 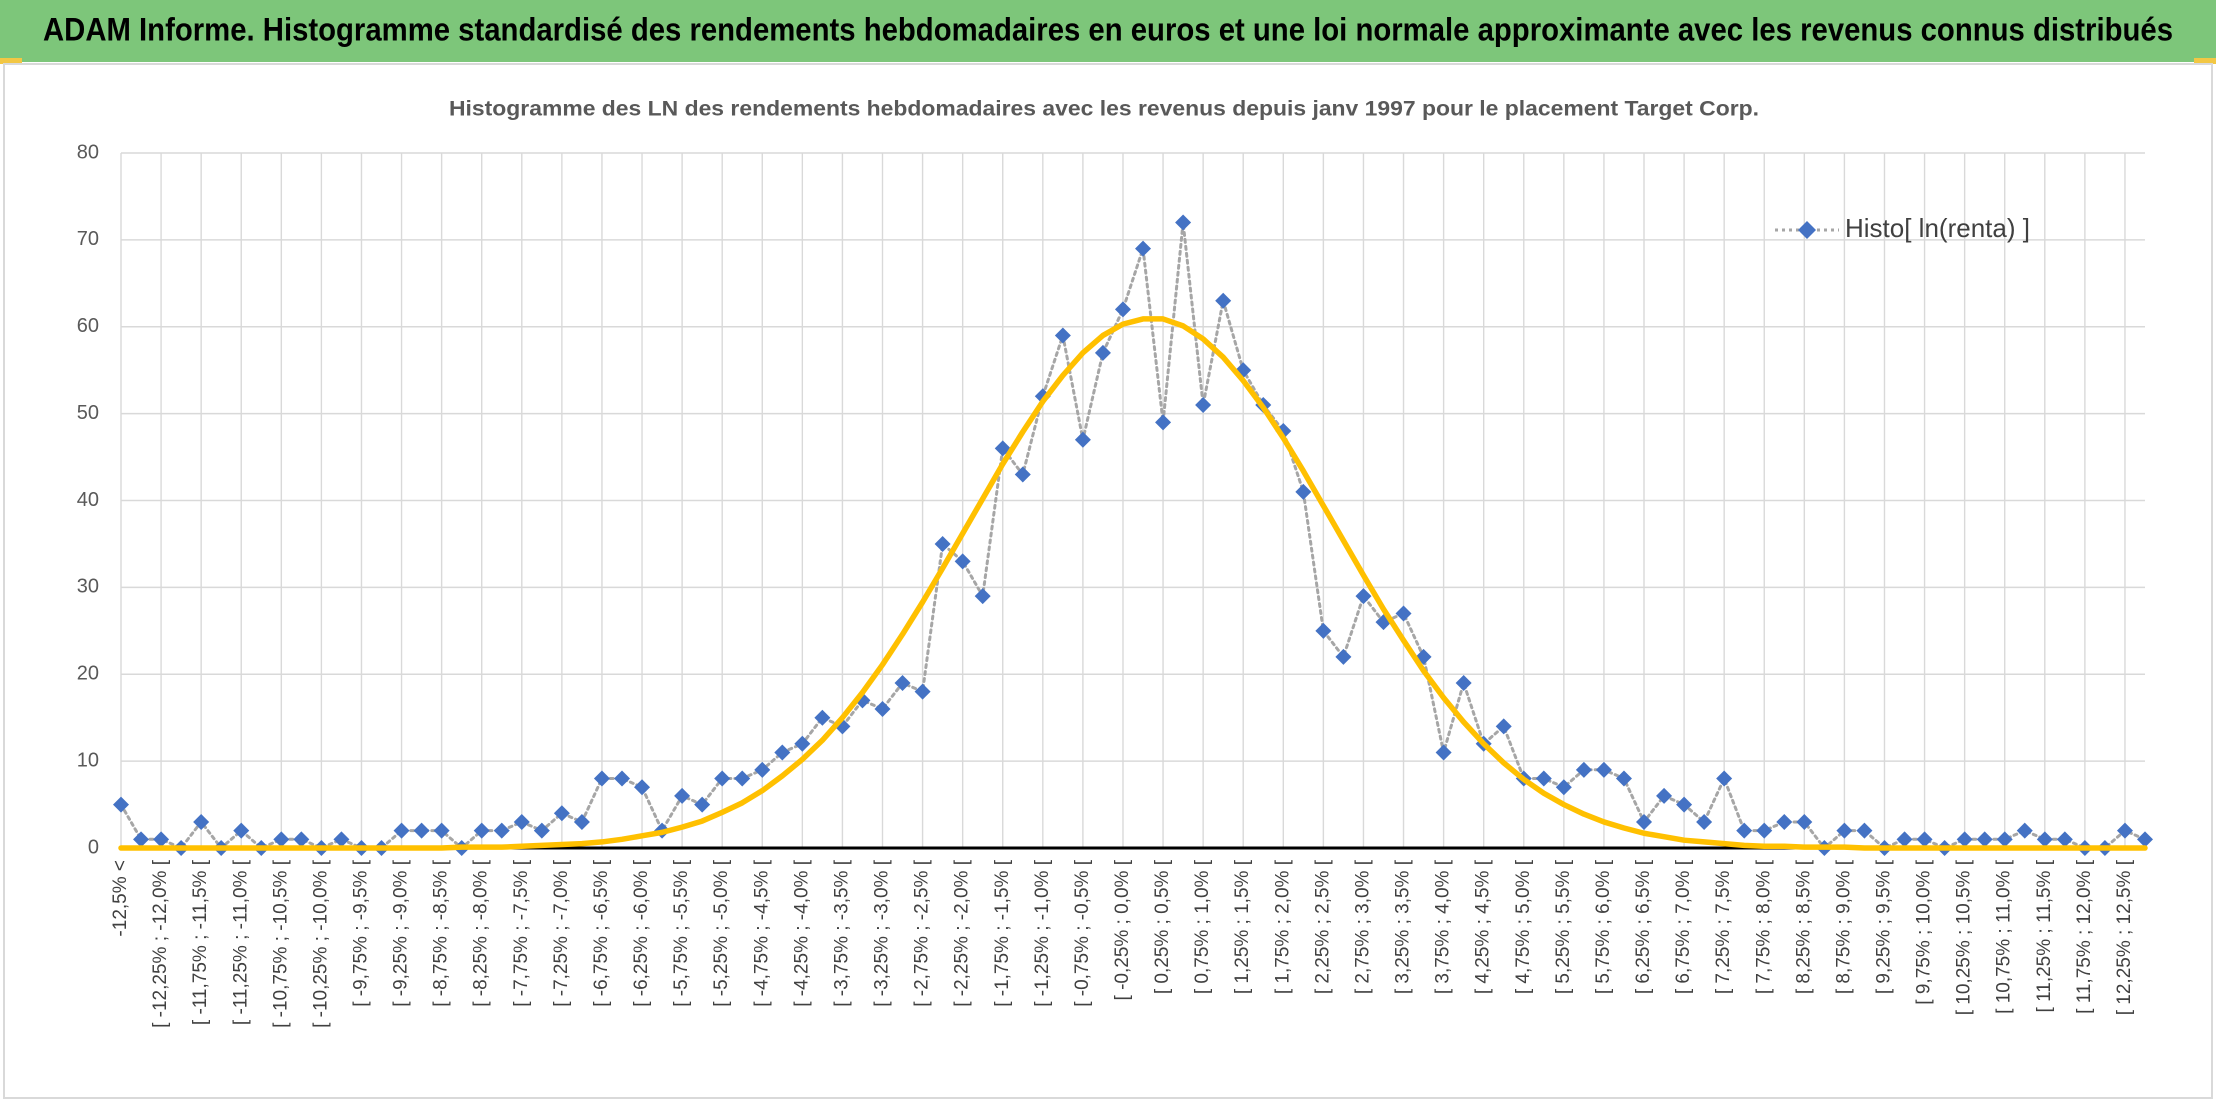 What do you see at coordinates (882, 933) in the screenshot?
I see `x-tick-label: [ -3,25% ; -3,0% [` at bounding box center [882, 933].